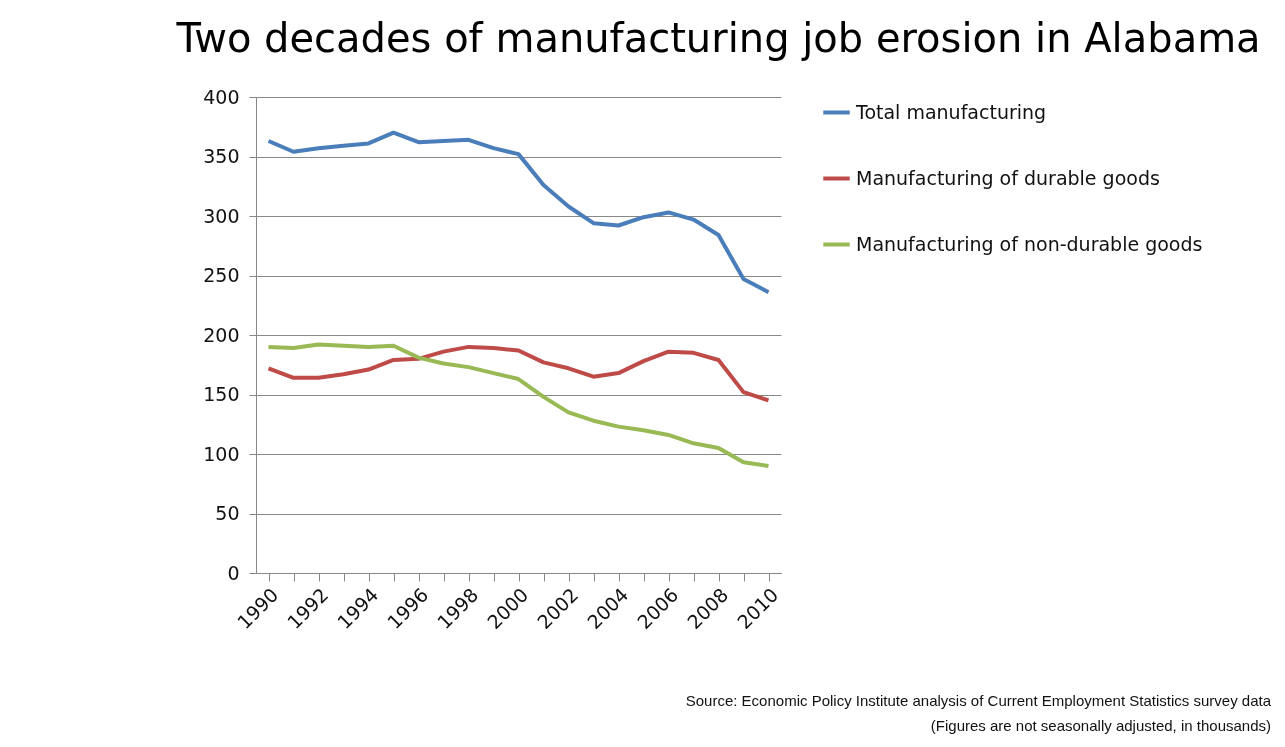 The image size is (1285, 747). What do you see at coordinates (221, 215) in the screenshot?
I see `y-tick-label: 300` at bounding box center [221, 215].